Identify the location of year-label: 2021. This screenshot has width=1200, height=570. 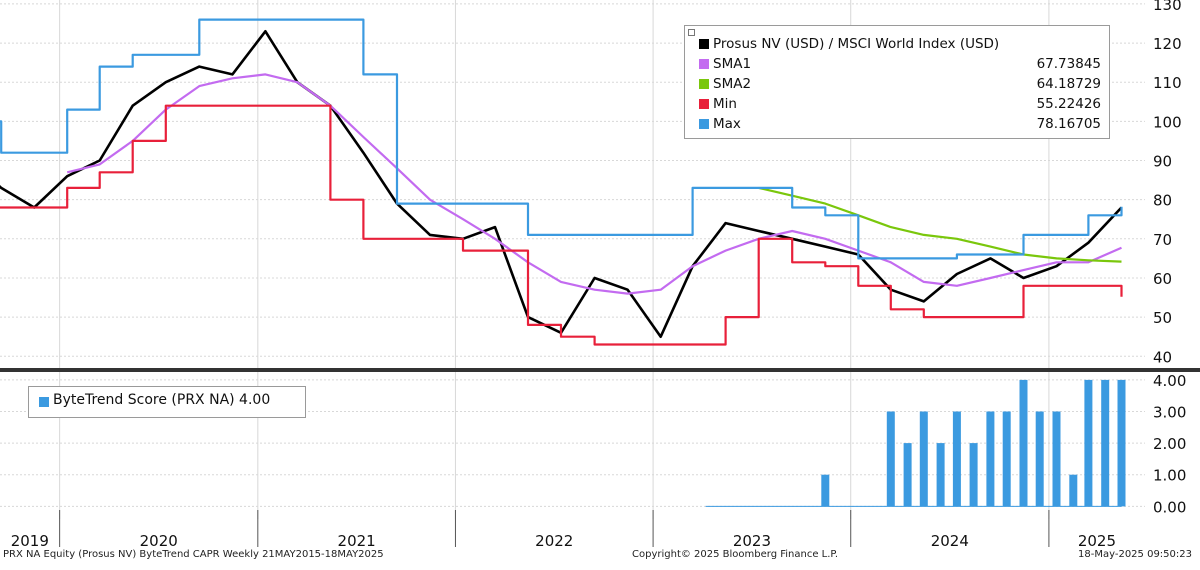
(357, 541).